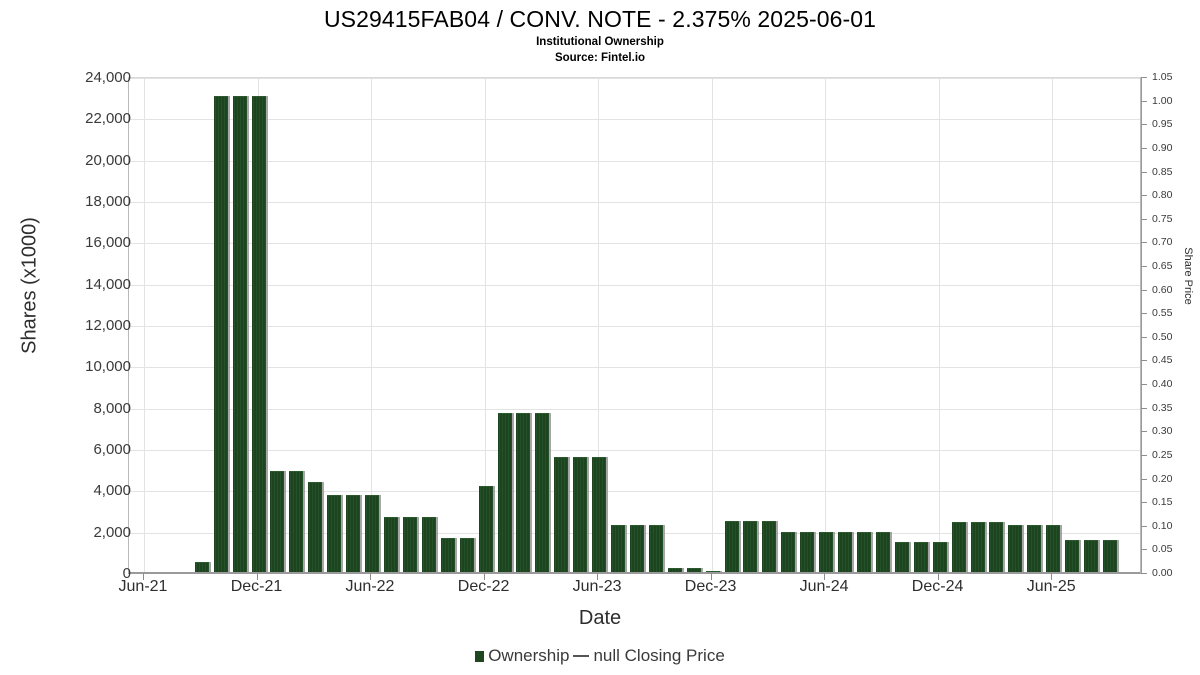  I want to click on legend-square-icon, so click(480, 656).